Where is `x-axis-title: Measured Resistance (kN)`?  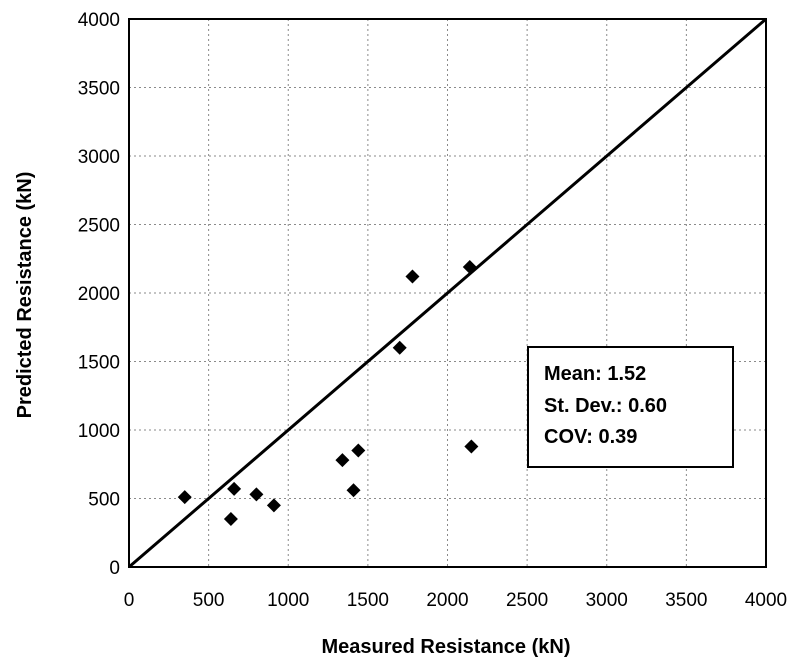
x-axis-title: Measured Resistance (kN) is located at coordinates (446, 647).